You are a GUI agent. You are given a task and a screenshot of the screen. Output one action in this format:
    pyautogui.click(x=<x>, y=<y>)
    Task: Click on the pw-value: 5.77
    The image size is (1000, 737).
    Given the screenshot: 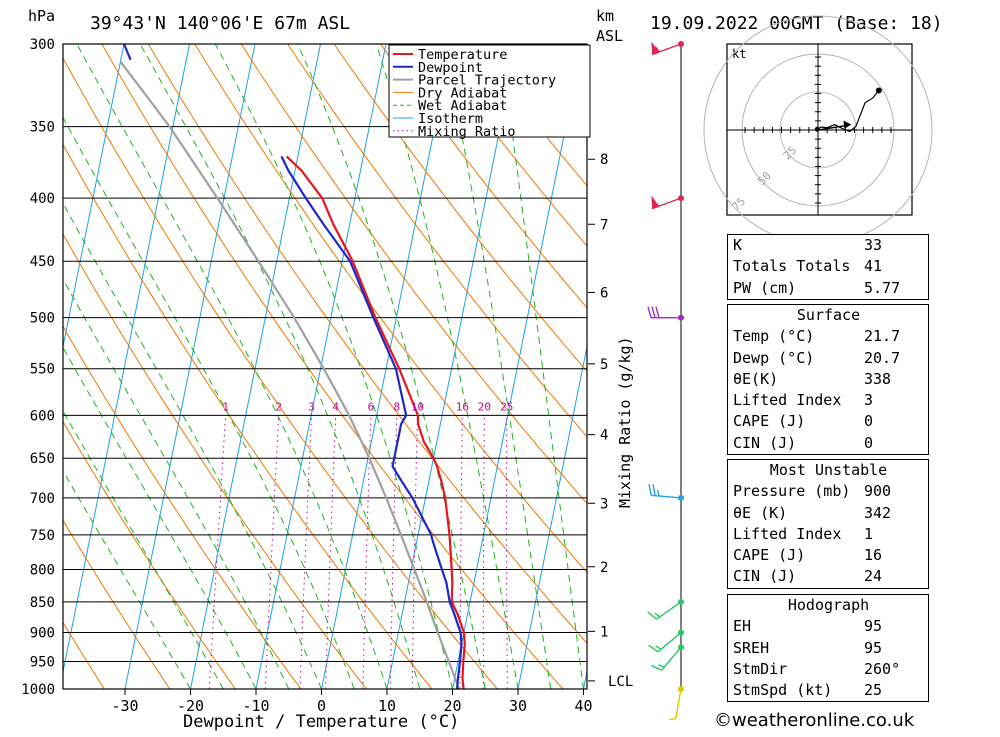 What is the action you would take?
    pyautogui.click(x=894, y=288)
    